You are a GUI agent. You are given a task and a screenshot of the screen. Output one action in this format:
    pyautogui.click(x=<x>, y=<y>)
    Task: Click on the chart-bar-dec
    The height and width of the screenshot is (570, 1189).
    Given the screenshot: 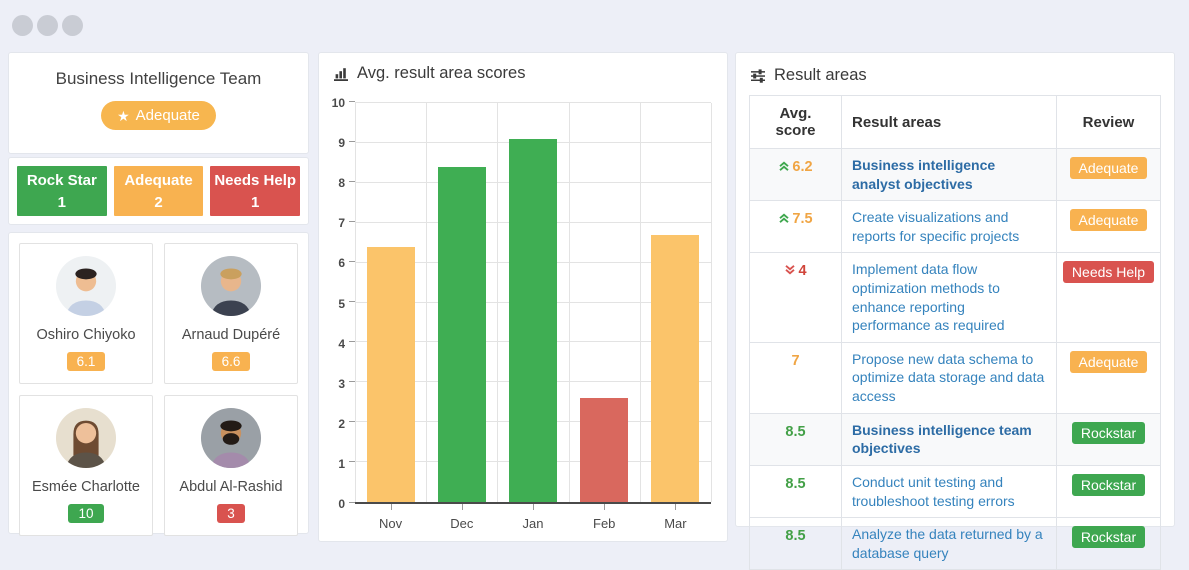 What is the action you would take?
    pyautogui.click(x=461, y=334)
    